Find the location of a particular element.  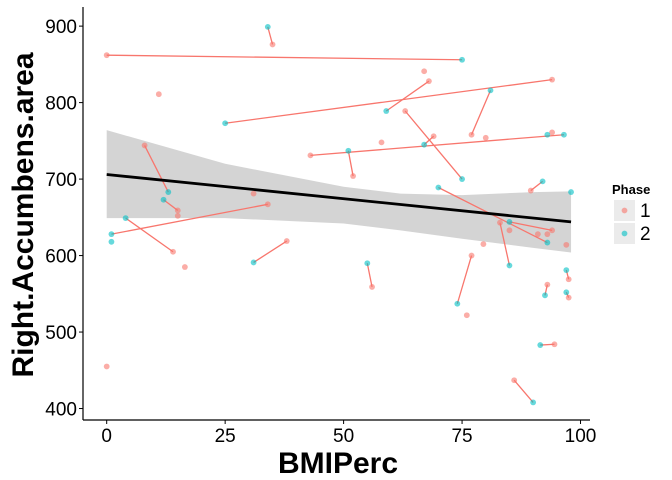

y-tick-label: 500 is located at coordinates (61, 333).